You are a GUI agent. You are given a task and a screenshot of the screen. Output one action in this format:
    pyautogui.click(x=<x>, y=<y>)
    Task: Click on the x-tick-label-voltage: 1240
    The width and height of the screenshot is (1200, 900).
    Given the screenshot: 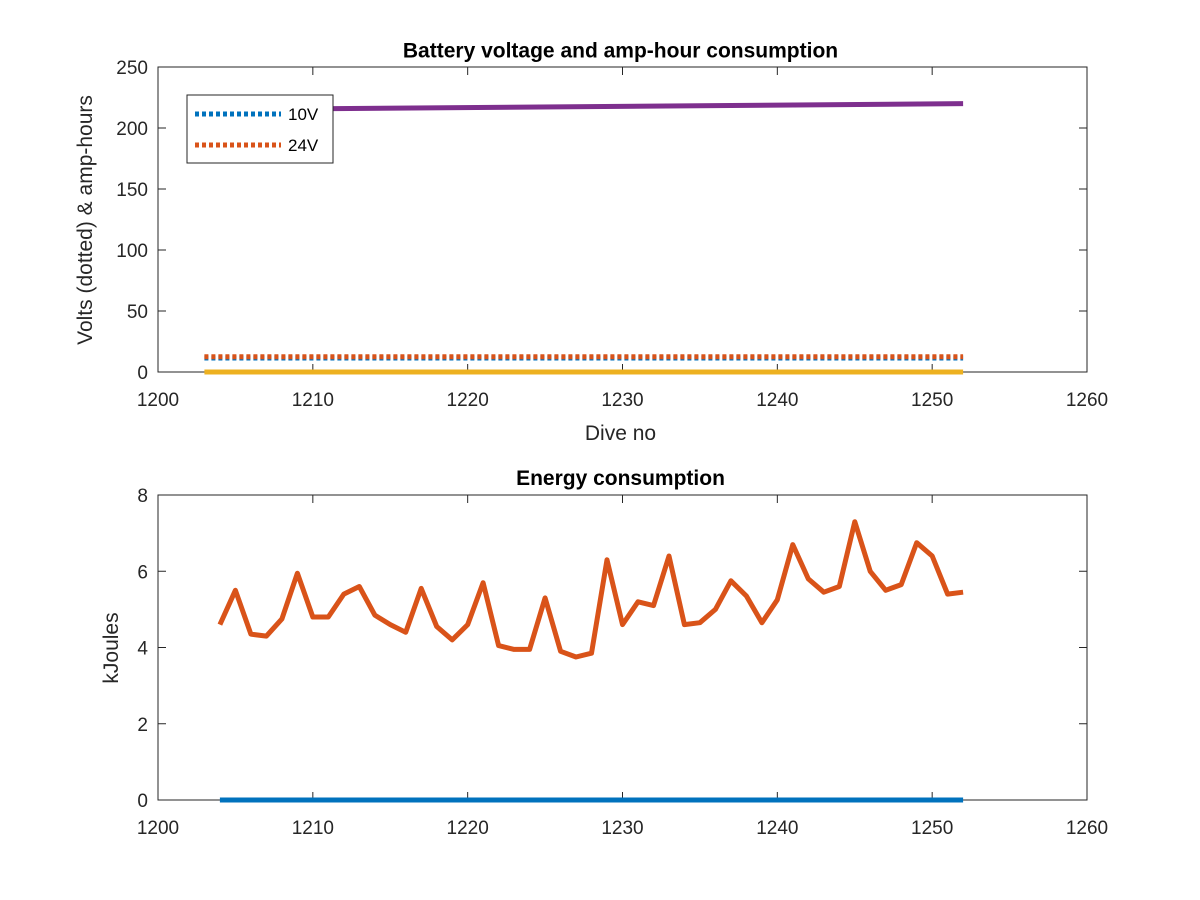 What is the action you would take?
    pyautogui.click(x=777, y=400)
    